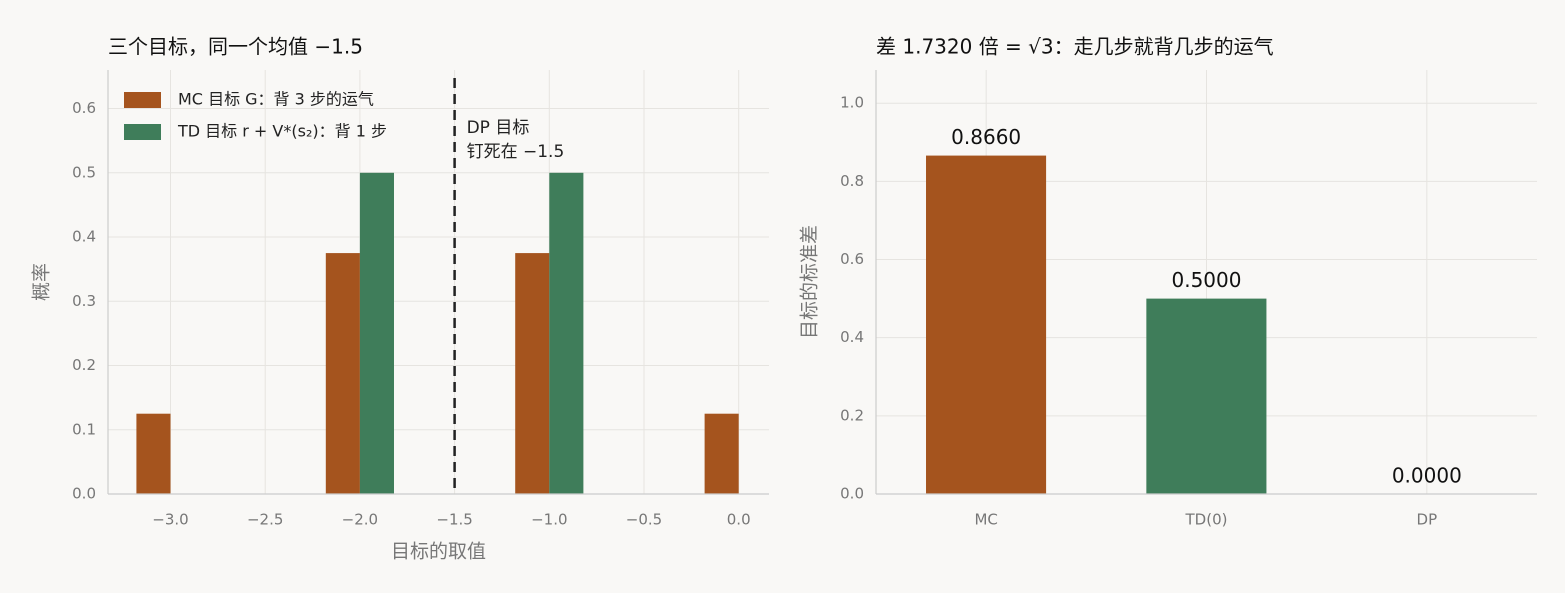 Image resolution: width=1565 pixels, height=593 pixels. Describe the element at coordinates (84, 429) in the screenshot. I see `y-tick-label: 0.1` at that location.